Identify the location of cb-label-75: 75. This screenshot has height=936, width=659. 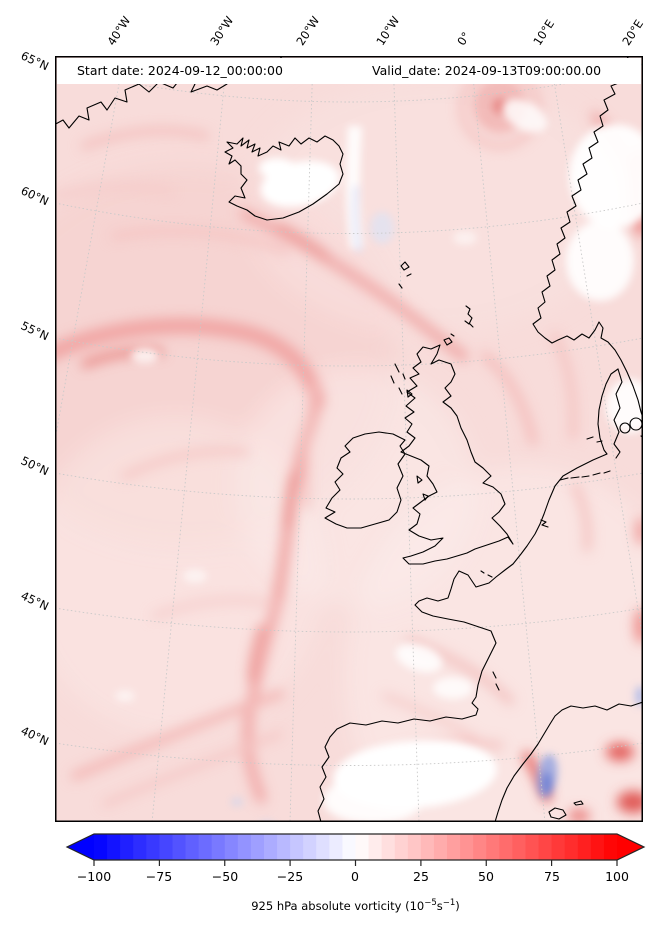
(552, 876).